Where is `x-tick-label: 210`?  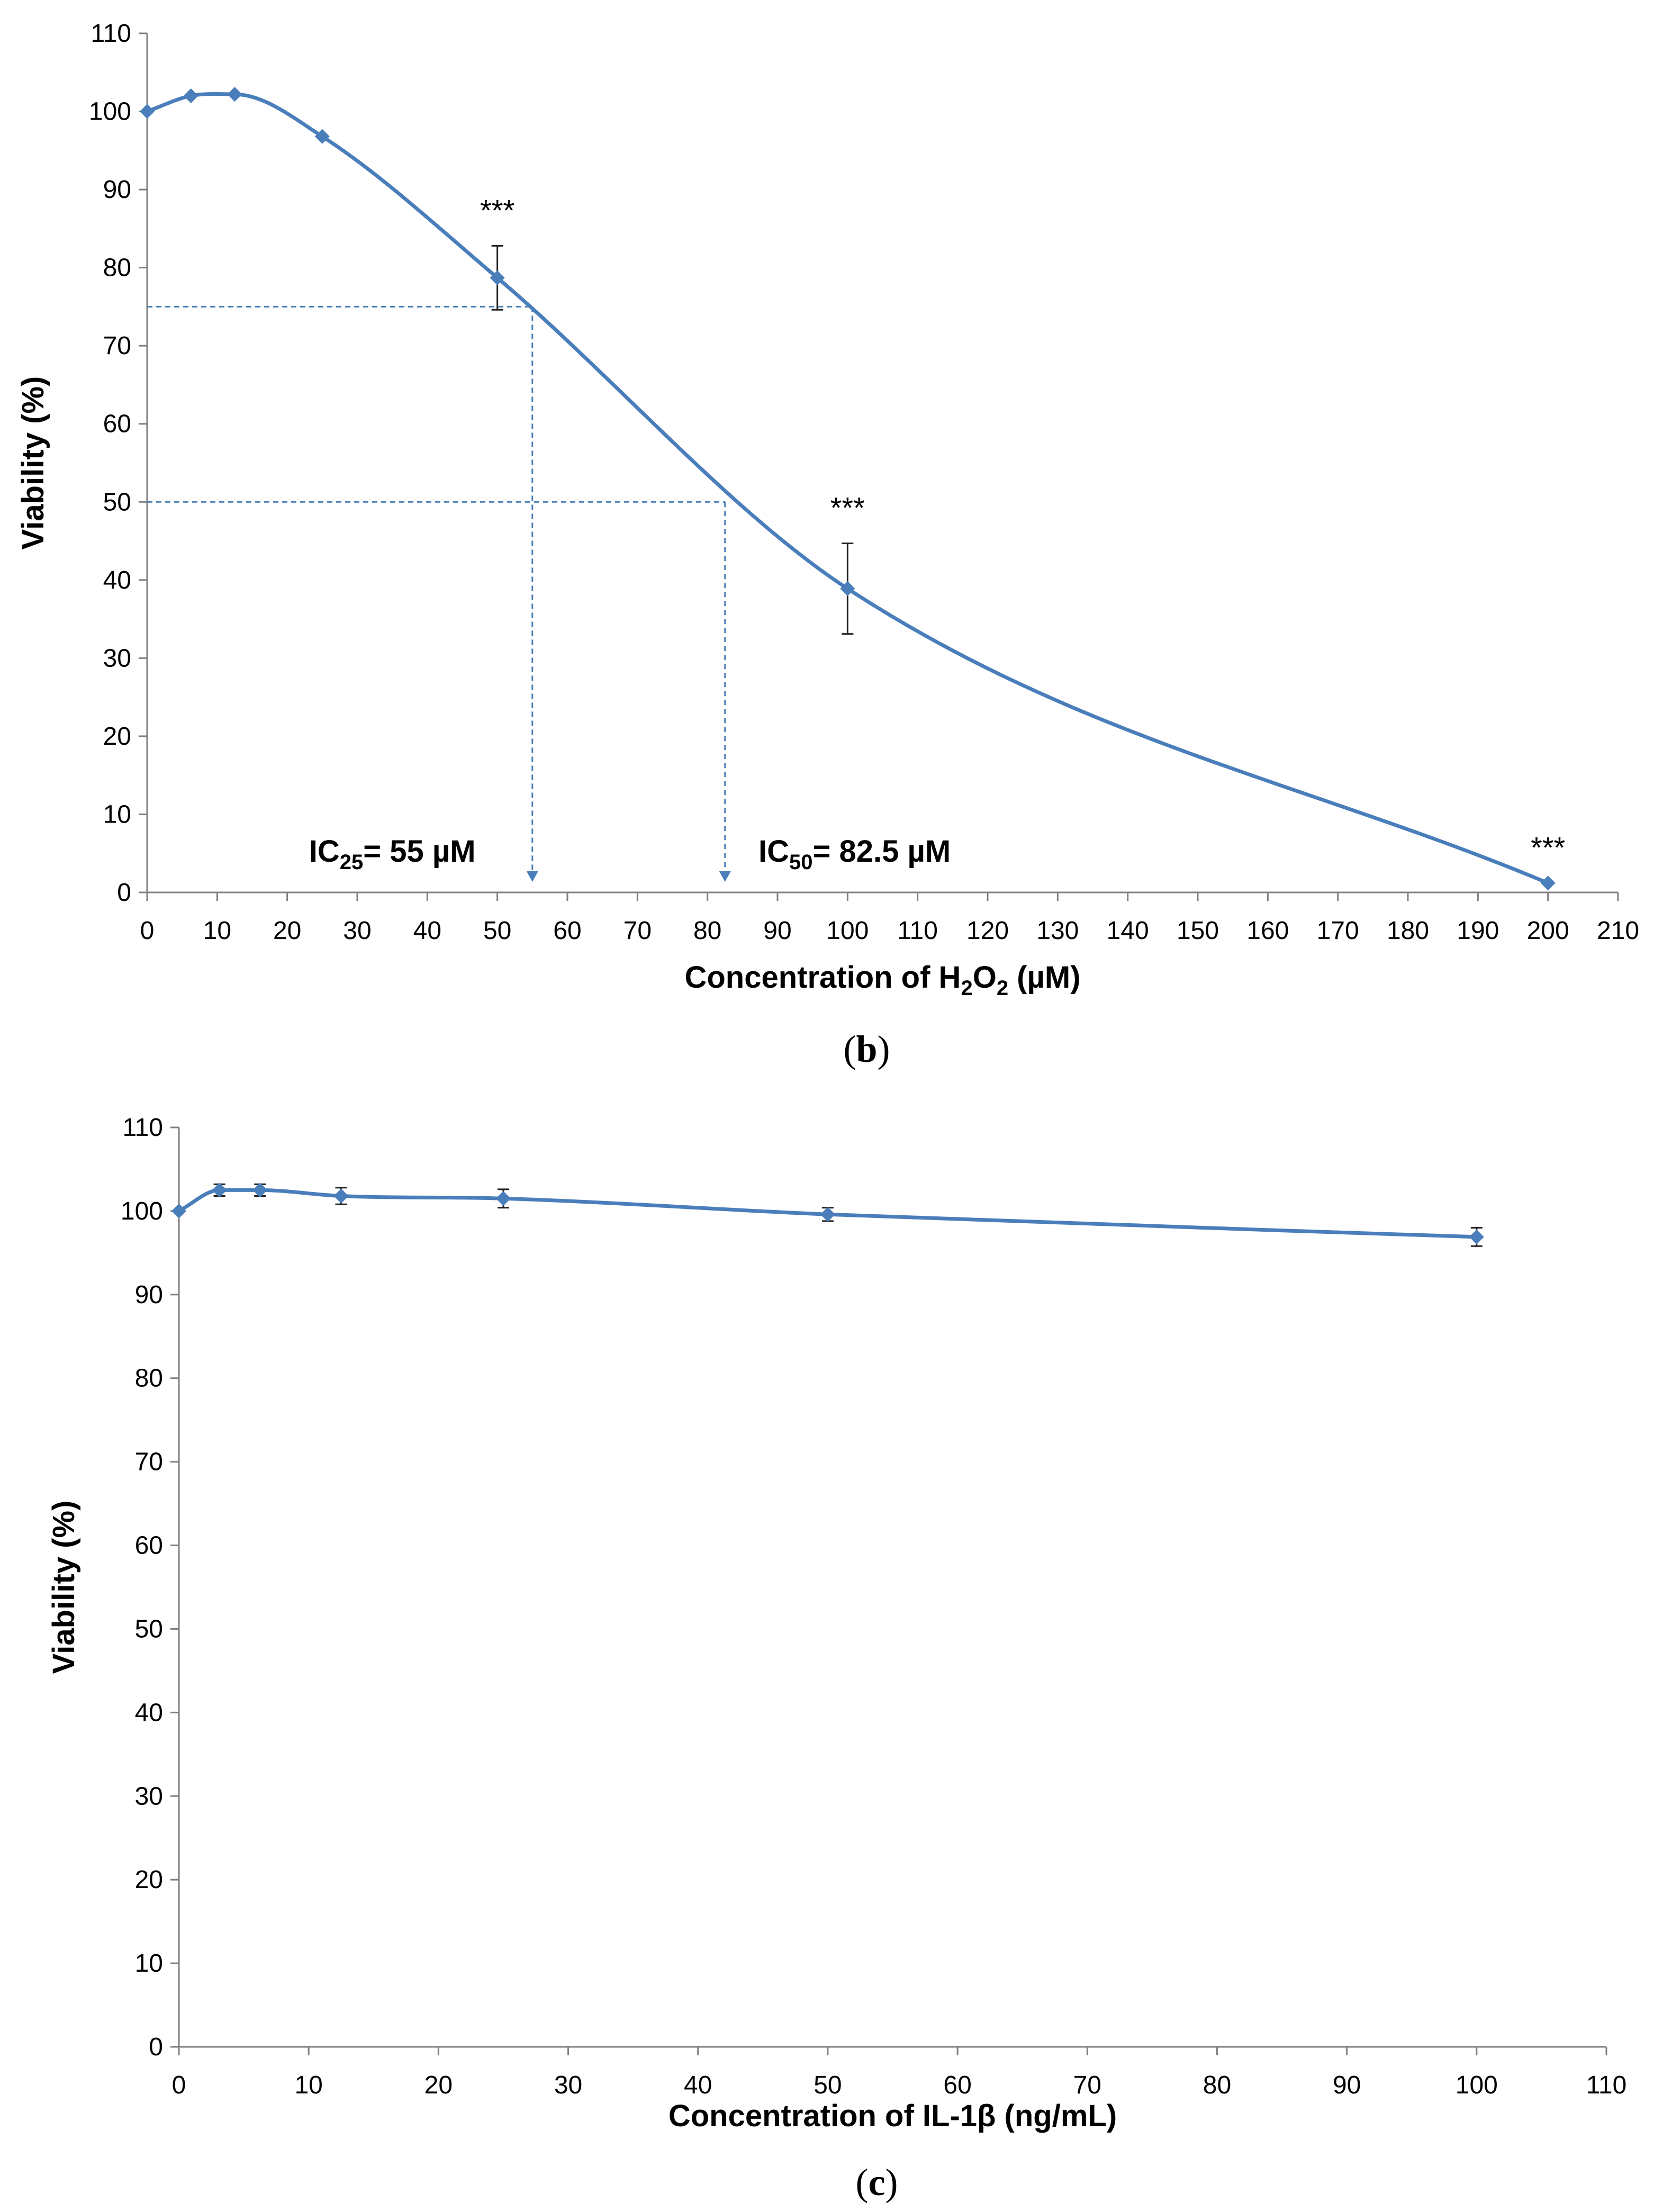
x-tick-label: 210 is located at coordinates (1618, 931).